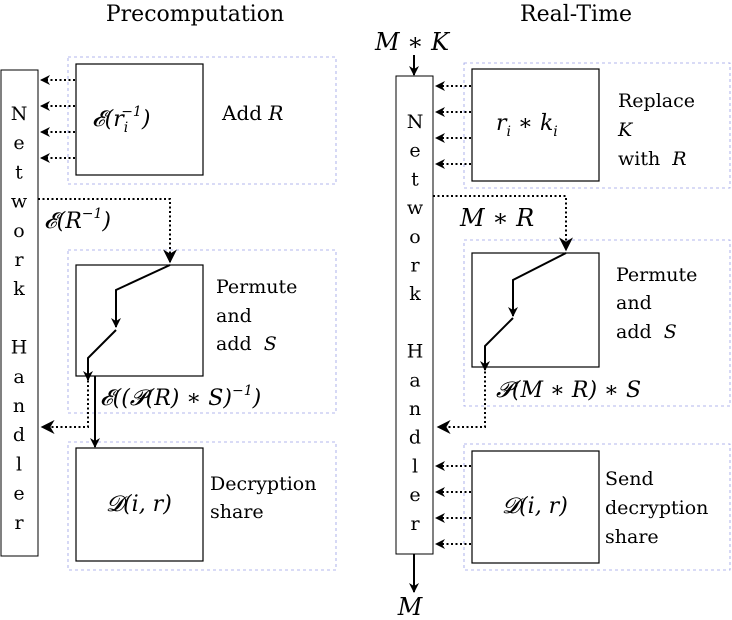 This screenshot has height=620, width=732. What do you see at coordinates (127, 322) in the screenshot?
I see `permute-path-left` at bounding box center [127, 322].